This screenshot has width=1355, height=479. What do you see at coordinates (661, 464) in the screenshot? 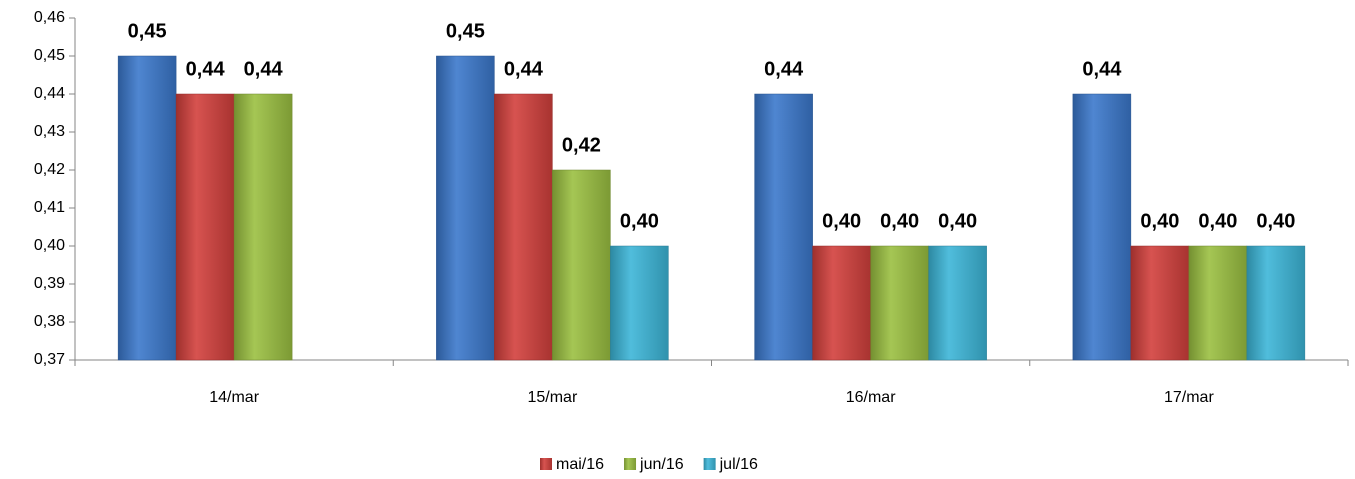
I see `legend-label: jun/16` at bounding box center [661, 464].